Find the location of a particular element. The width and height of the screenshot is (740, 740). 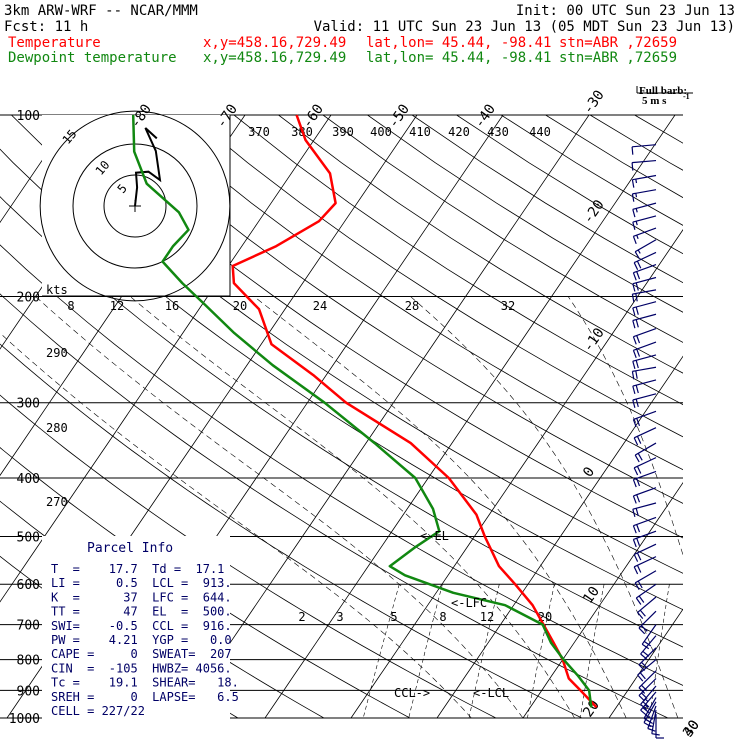

isotherm-tick-label: -30 is located at coordinates (594, 102).